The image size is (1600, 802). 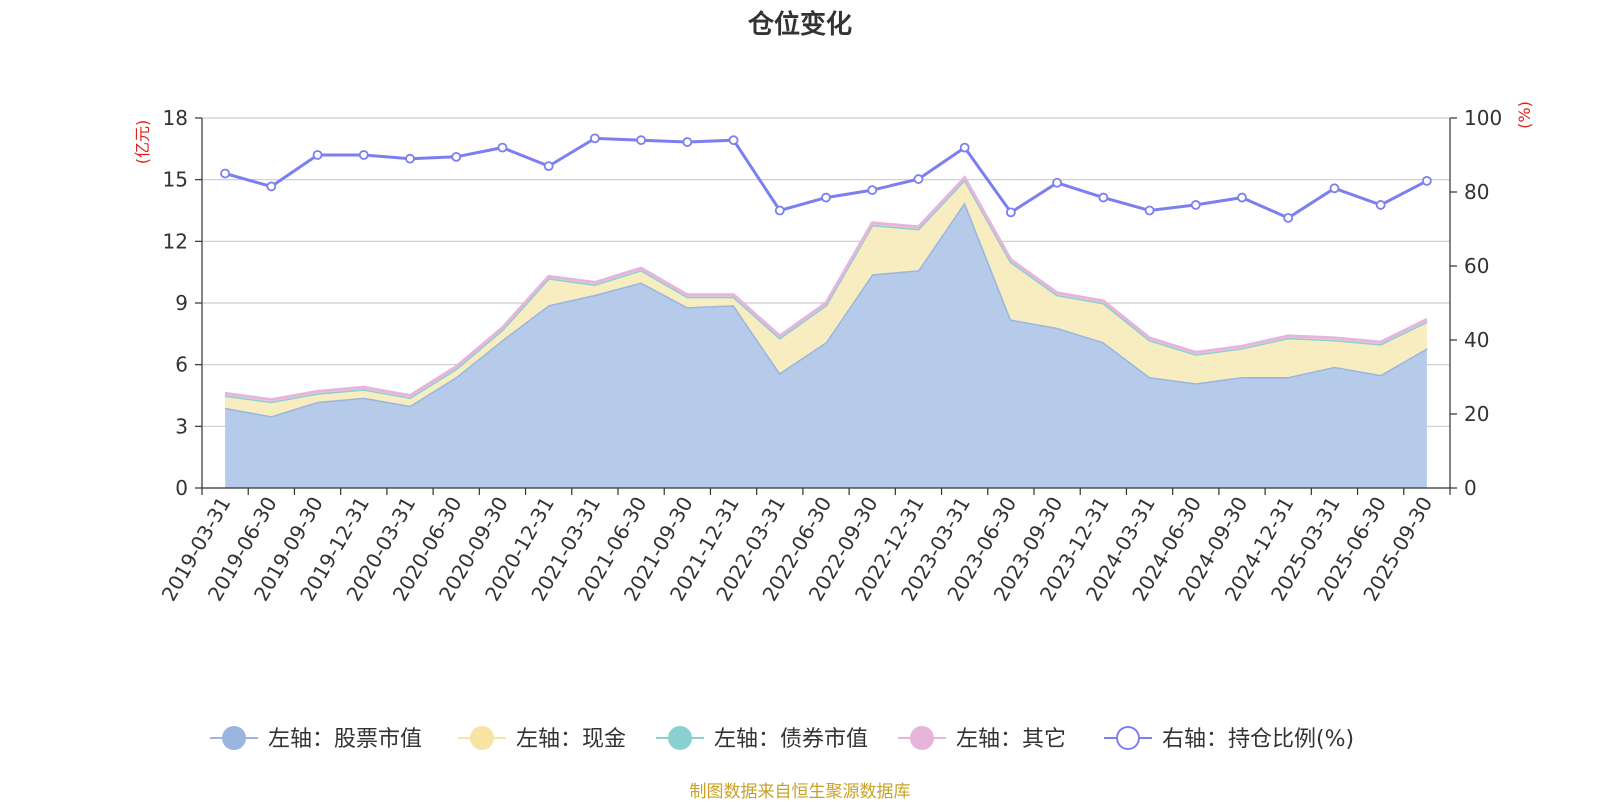 What do you see at coordinates (791, 739) in the screenshot?
I see `legend-label: 左轴：债券市值` at bounding box center [791, 739].